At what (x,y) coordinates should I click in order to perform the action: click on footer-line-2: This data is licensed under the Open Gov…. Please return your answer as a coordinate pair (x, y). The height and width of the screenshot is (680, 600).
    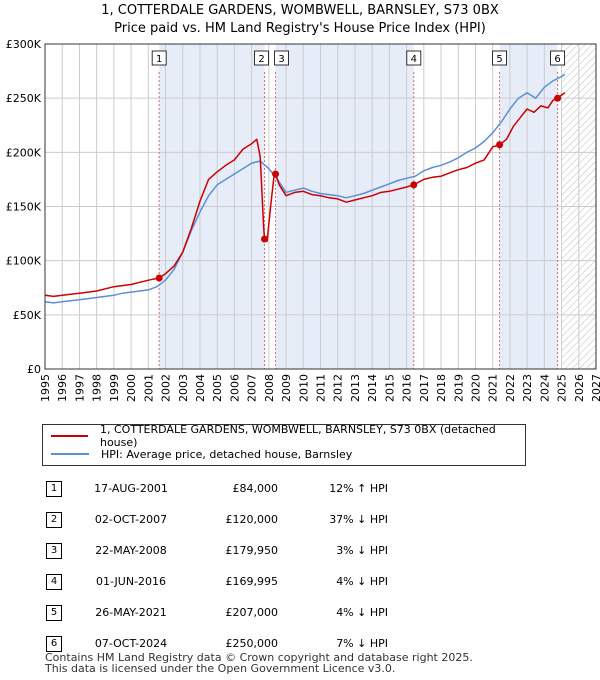
    Looking at the image, I should click on (220, 668).